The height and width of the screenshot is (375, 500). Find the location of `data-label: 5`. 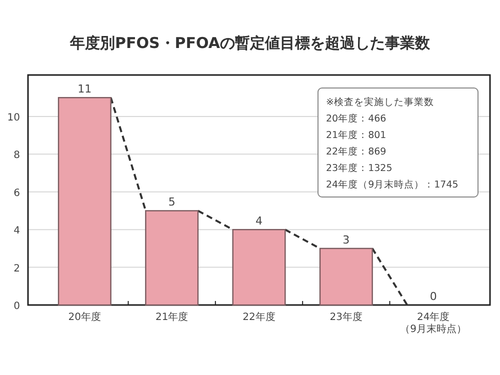

data-label: 5 is located at coordinates (172, 202).